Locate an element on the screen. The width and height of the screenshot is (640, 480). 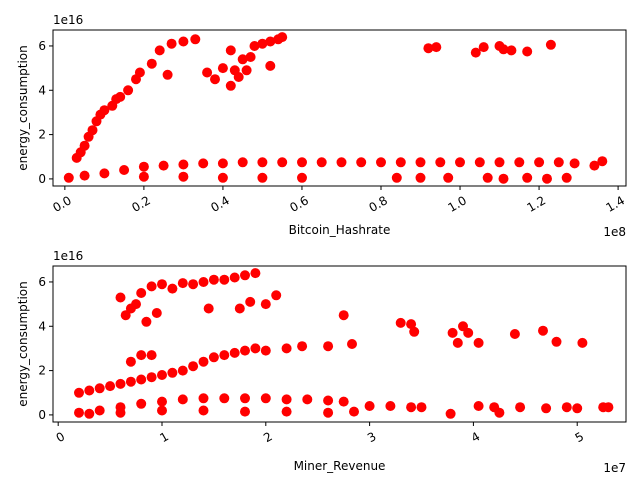
y-offset-label-miner-revenue: 1e16 is located at coordinates (68, 256).